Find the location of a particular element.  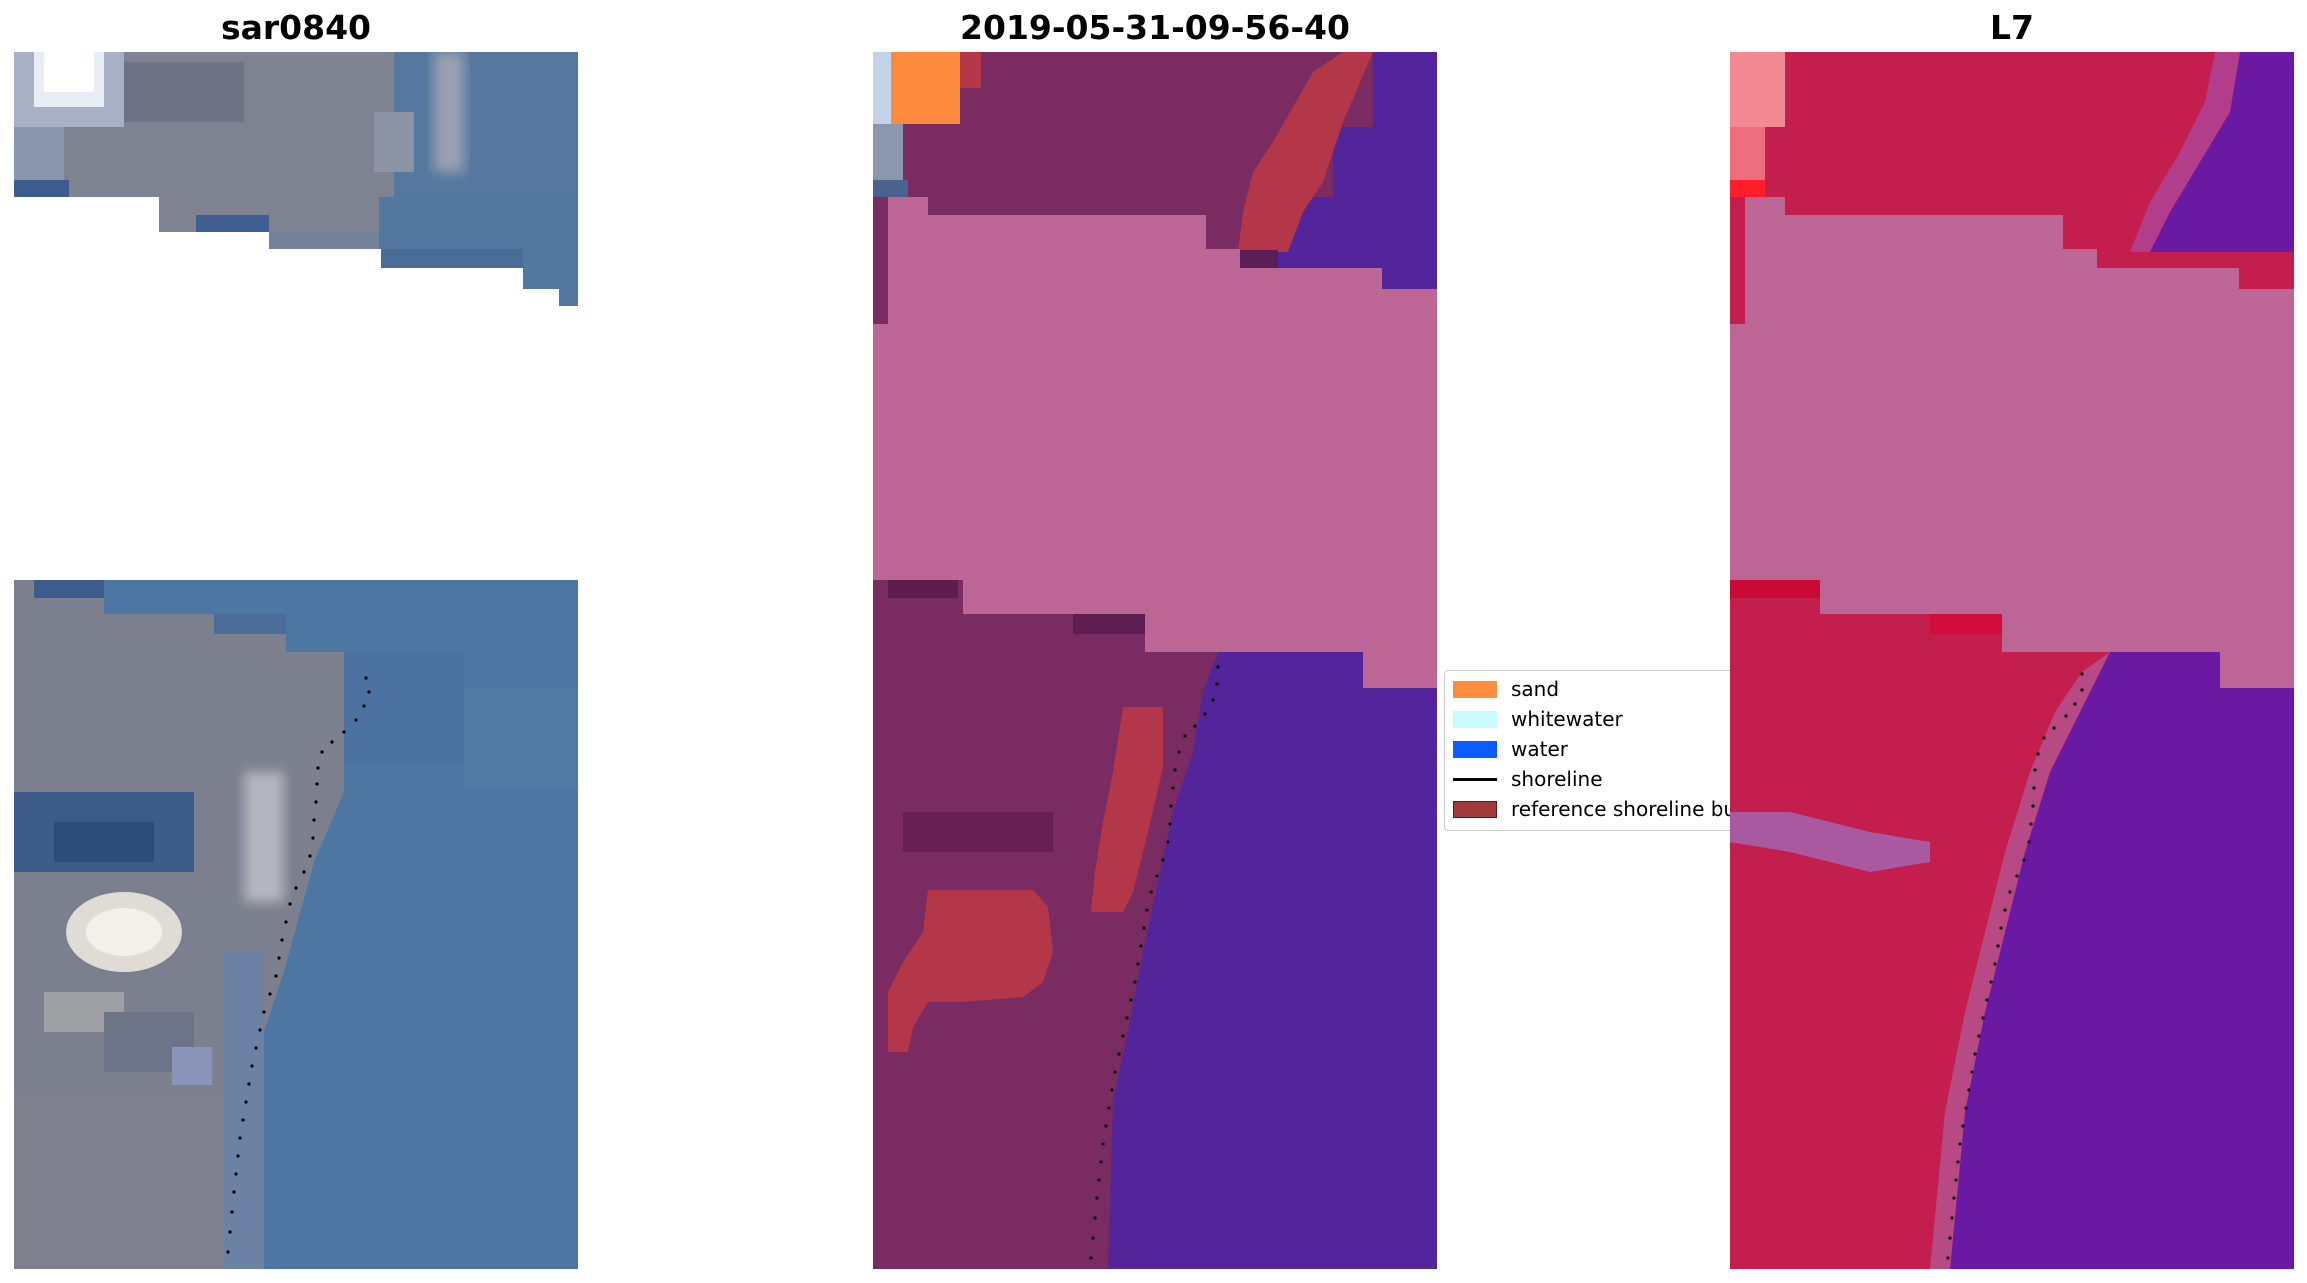

legend-item-reference-shoreline-buffer: reference shoreline buffer is located at coordinates (1591, 809).